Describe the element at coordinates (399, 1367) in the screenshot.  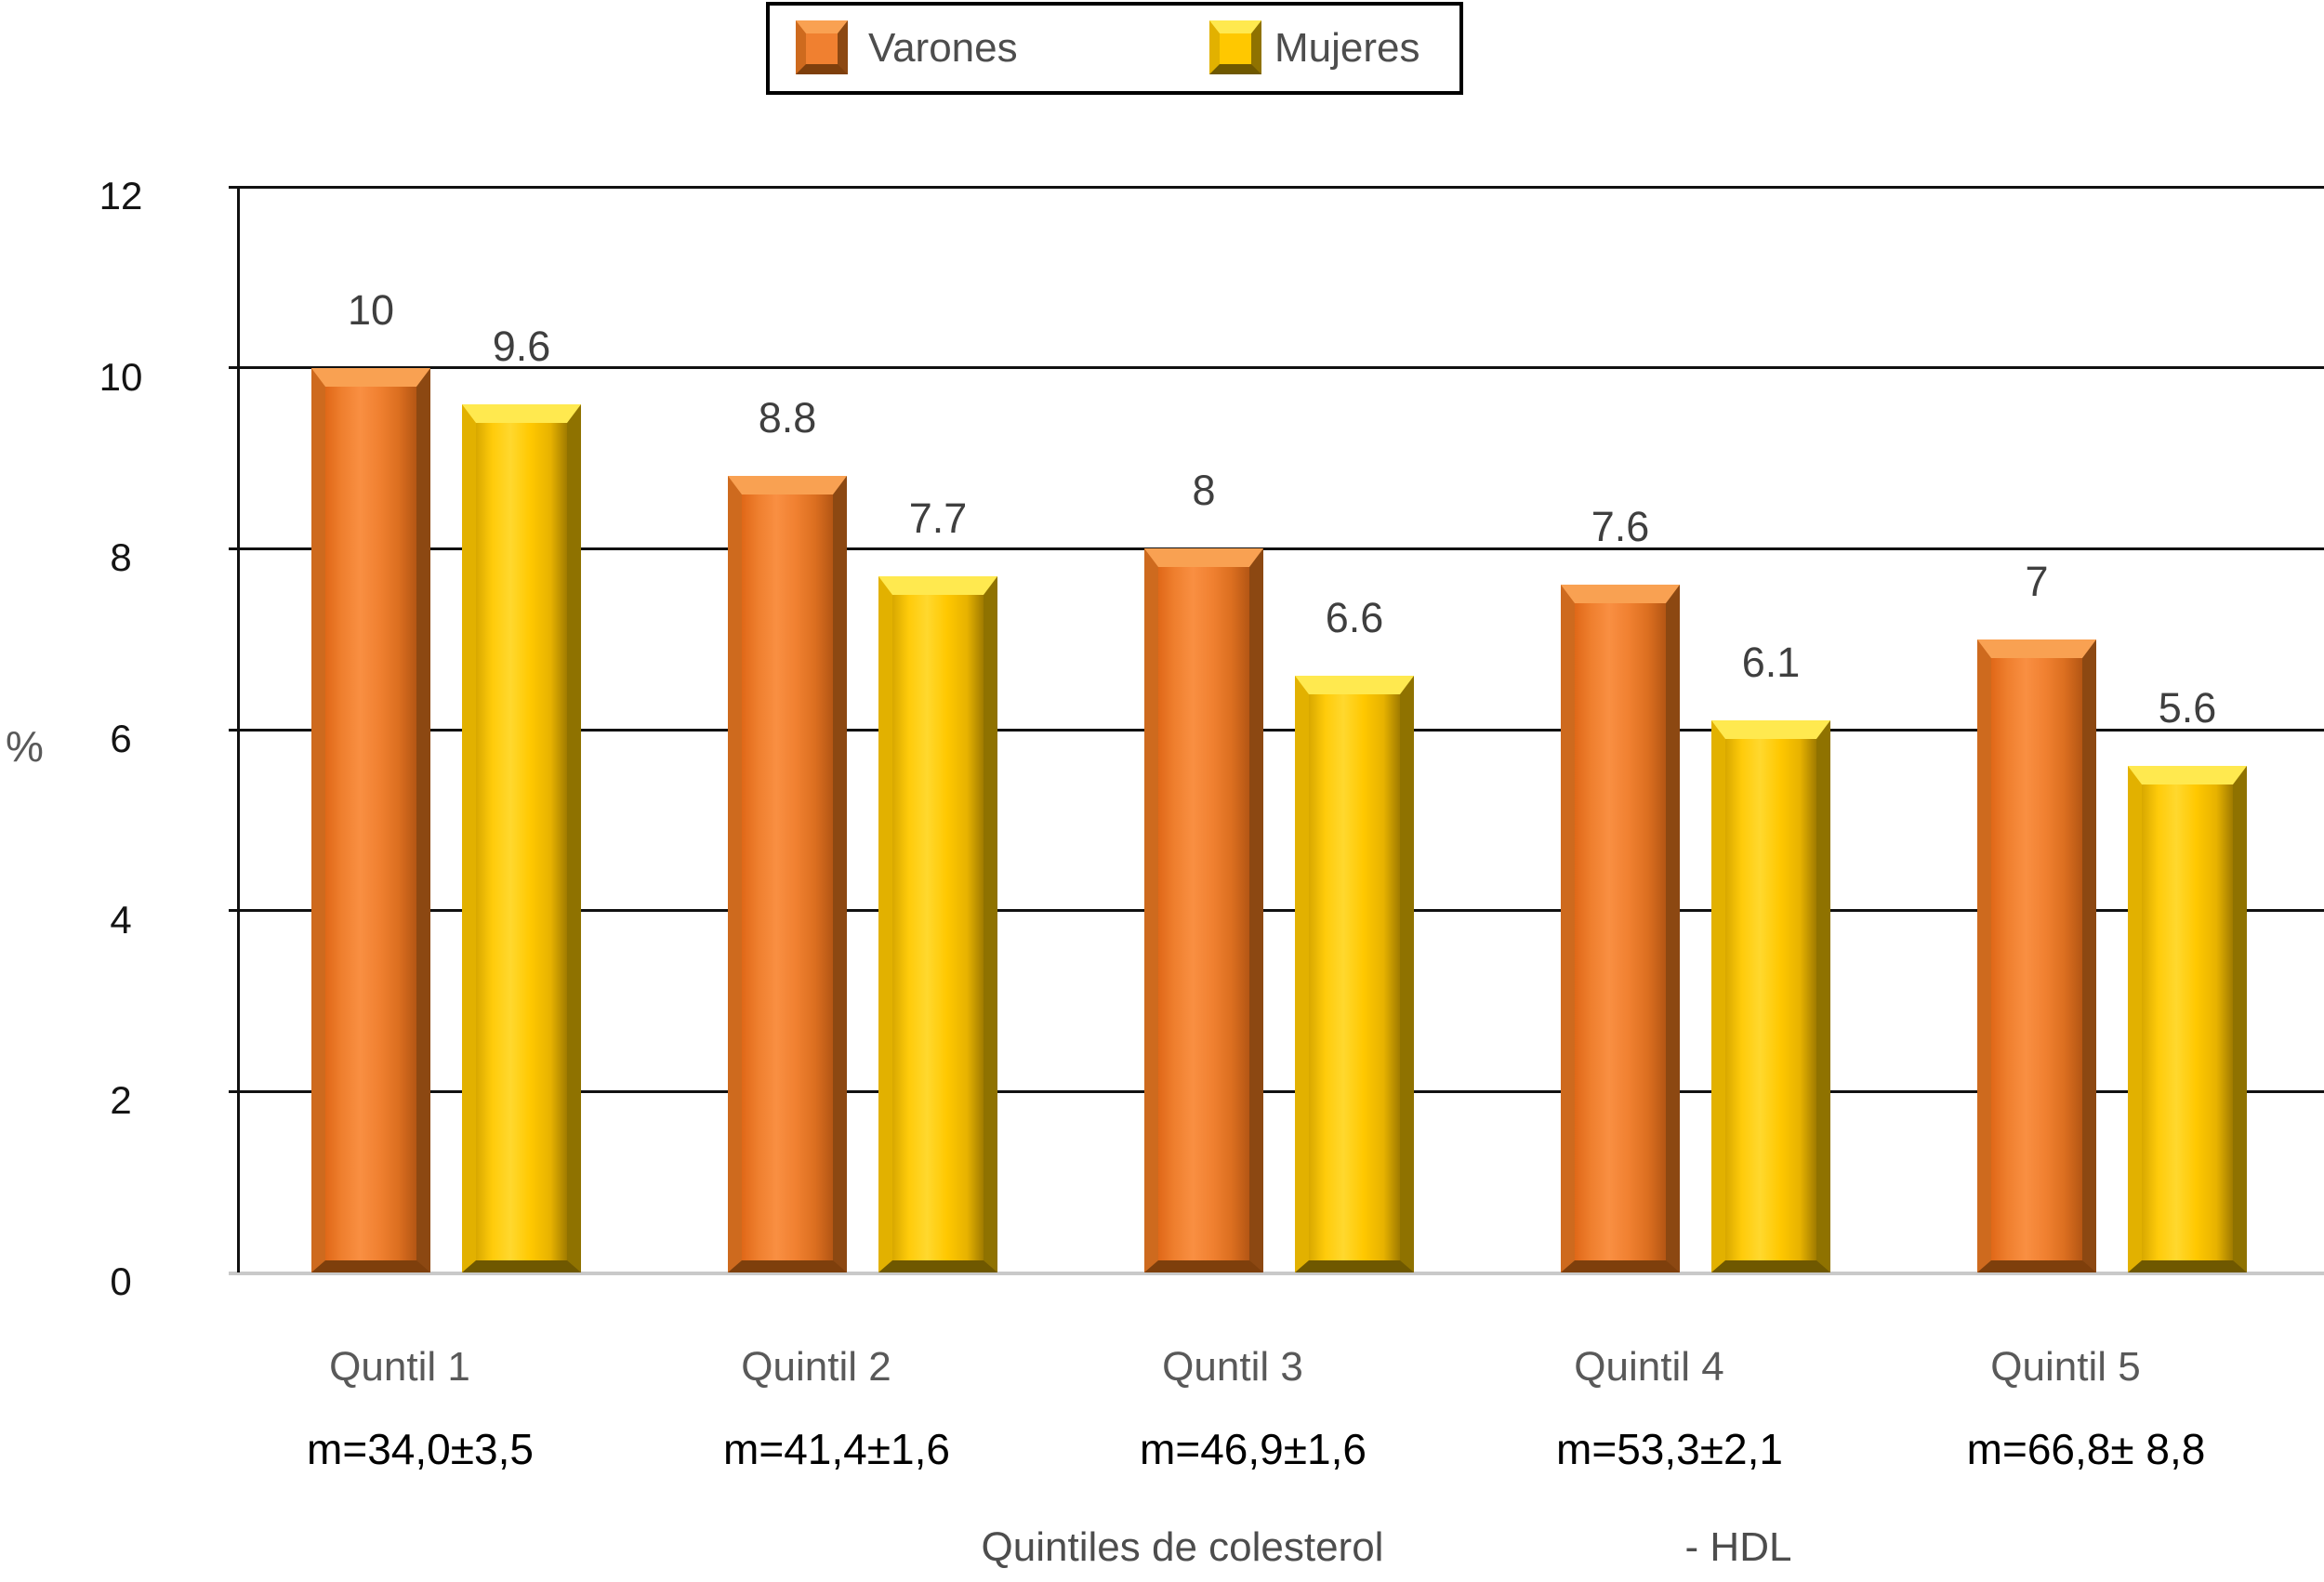
I see `category-label: Quntil 1` at that location.